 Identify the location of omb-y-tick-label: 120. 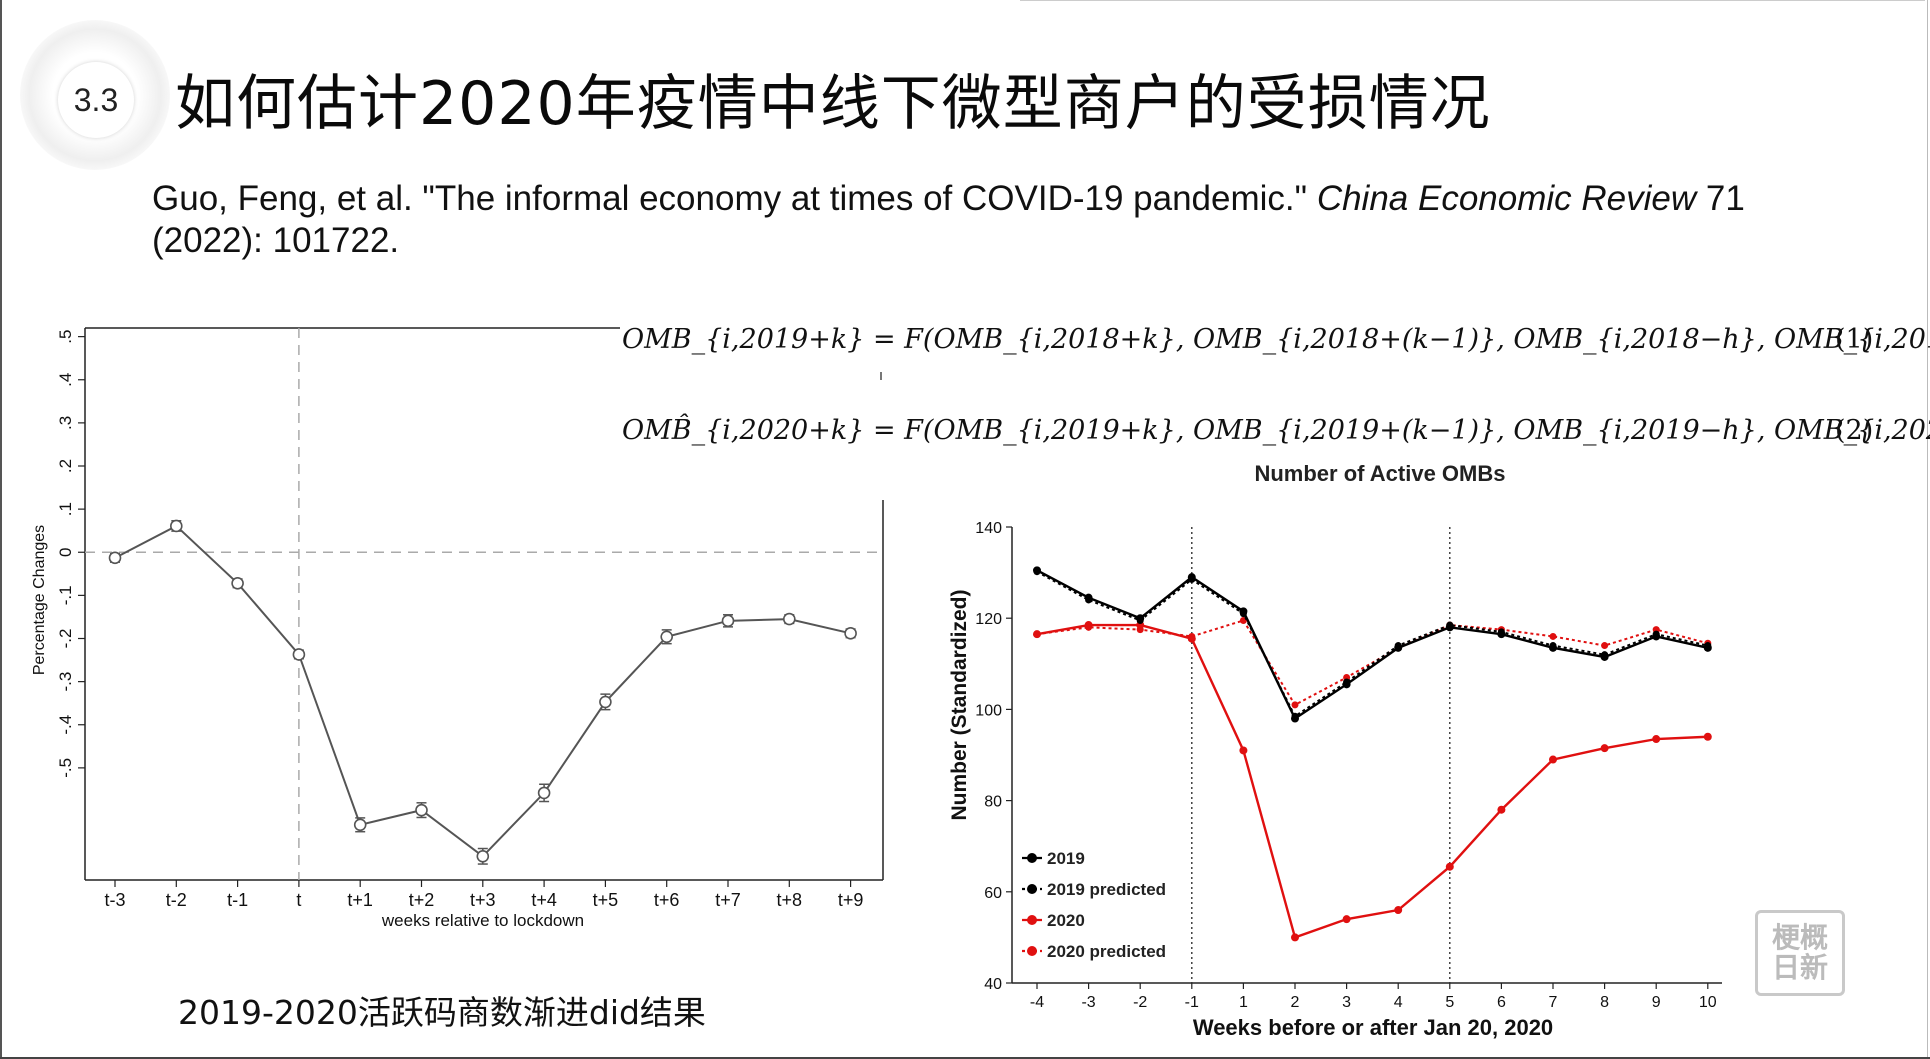
(988, 619).